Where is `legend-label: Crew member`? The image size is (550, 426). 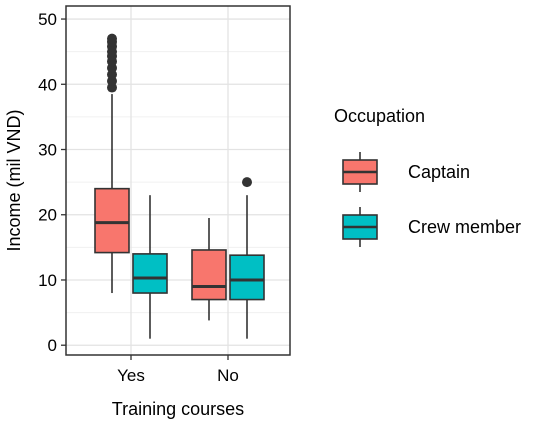
legend-label: Crew member is located at coordinates (464, 227).